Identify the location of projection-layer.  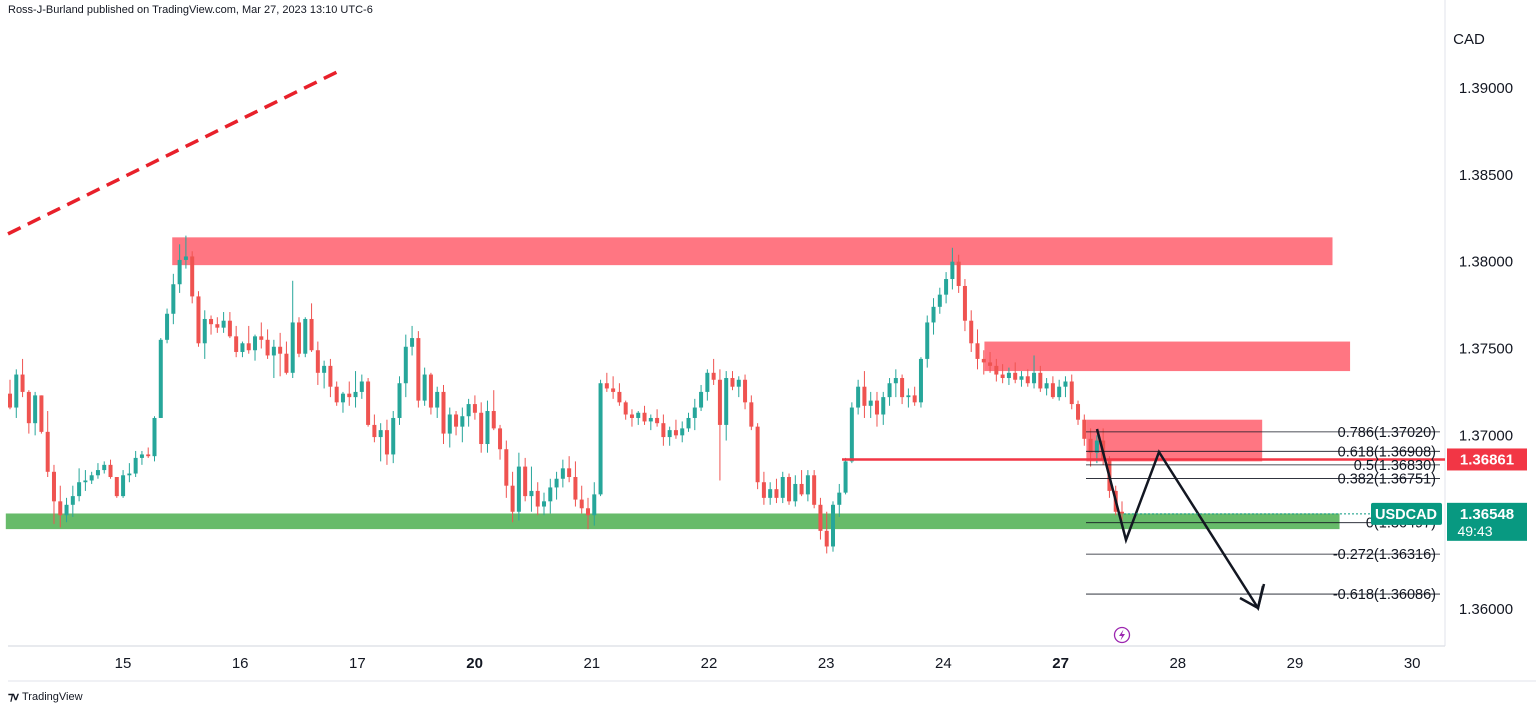
(1232, 520).